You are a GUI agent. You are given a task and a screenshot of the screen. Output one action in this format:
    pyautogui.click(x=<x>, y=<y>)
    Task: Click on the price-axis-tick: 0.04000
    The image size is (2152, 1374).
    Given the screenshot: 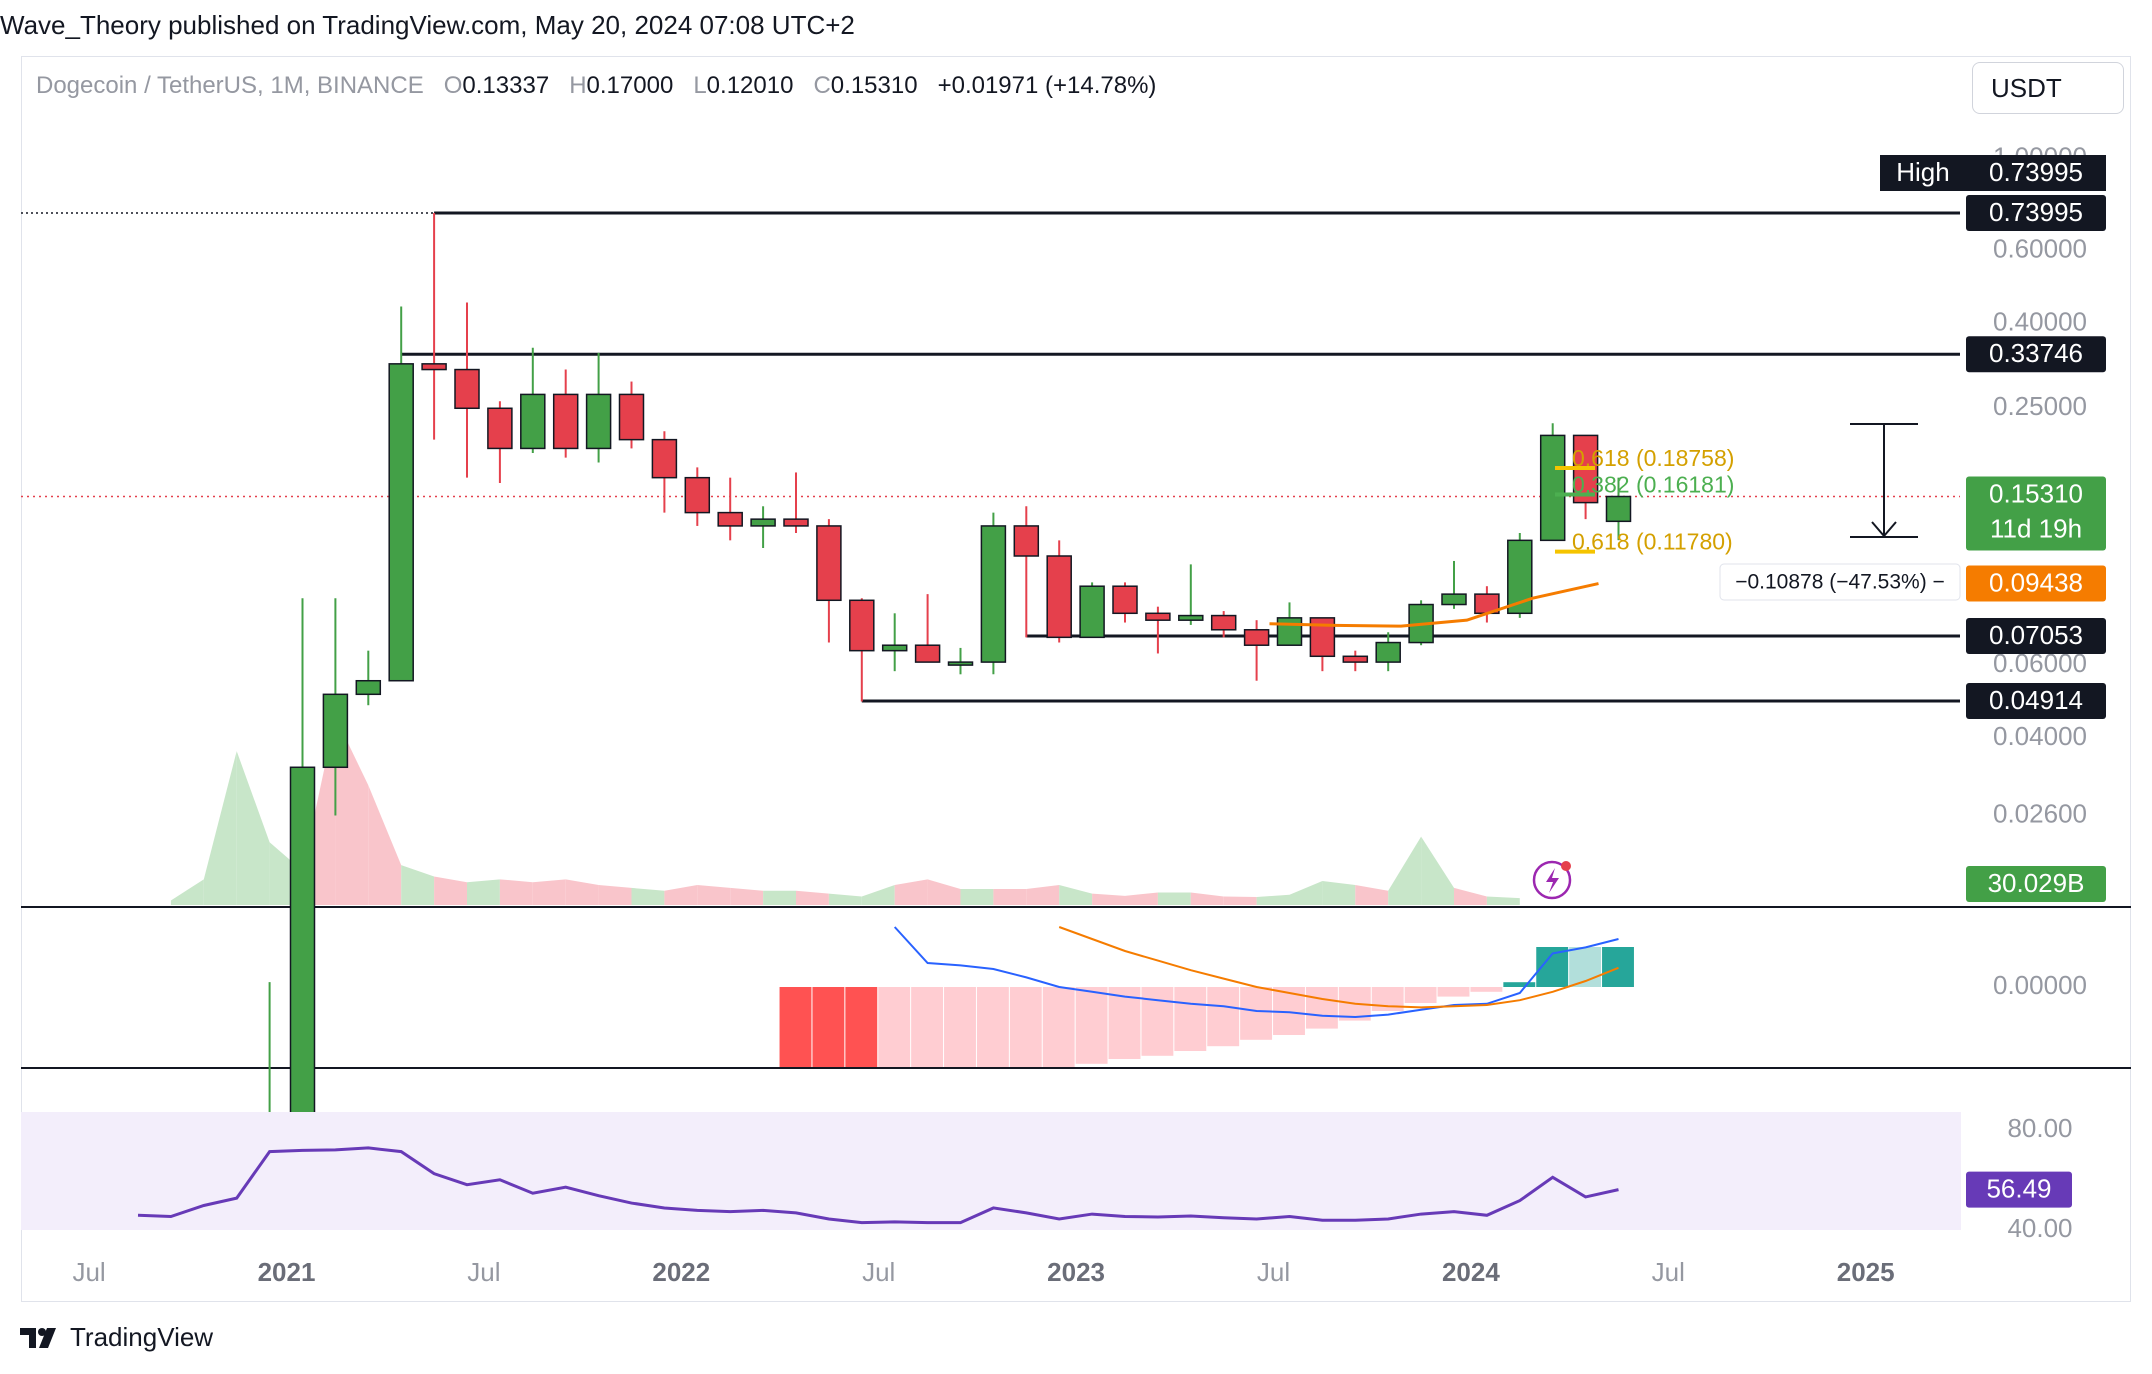 What is the action you would take?
    pyautogui.click(x=2040, y=736)
    